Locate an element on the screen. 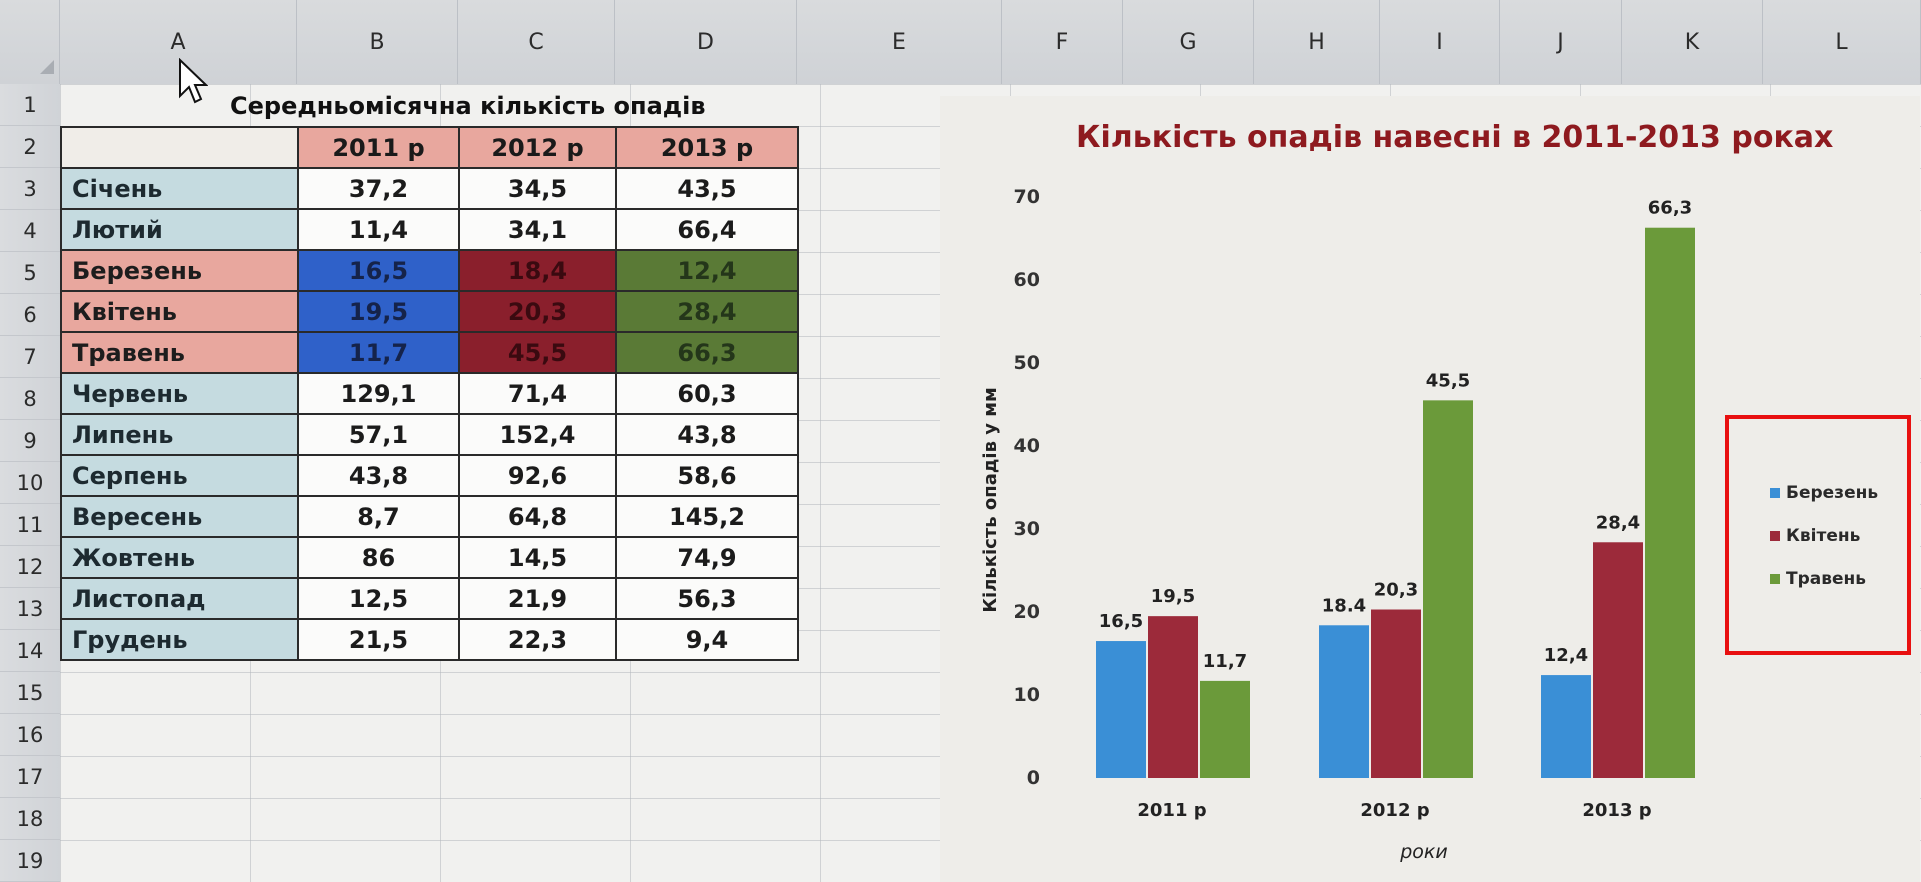 The image size is (1921, 882). value-cell: 58,6 is located at coordinates (707, 475).